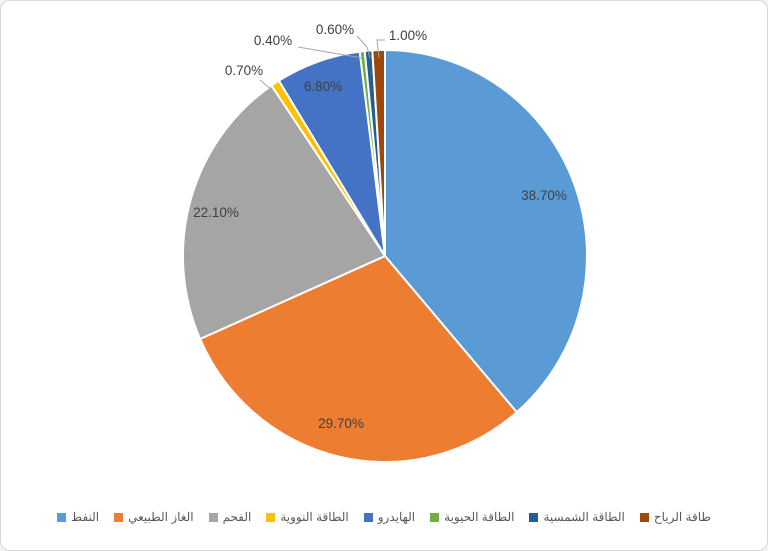 This screenshot has height=551, width=768. What do you see at coordinates (341, 423) in the screenshot?
I see `data-label-1: 29.70%` at bounding box center [341, 423].